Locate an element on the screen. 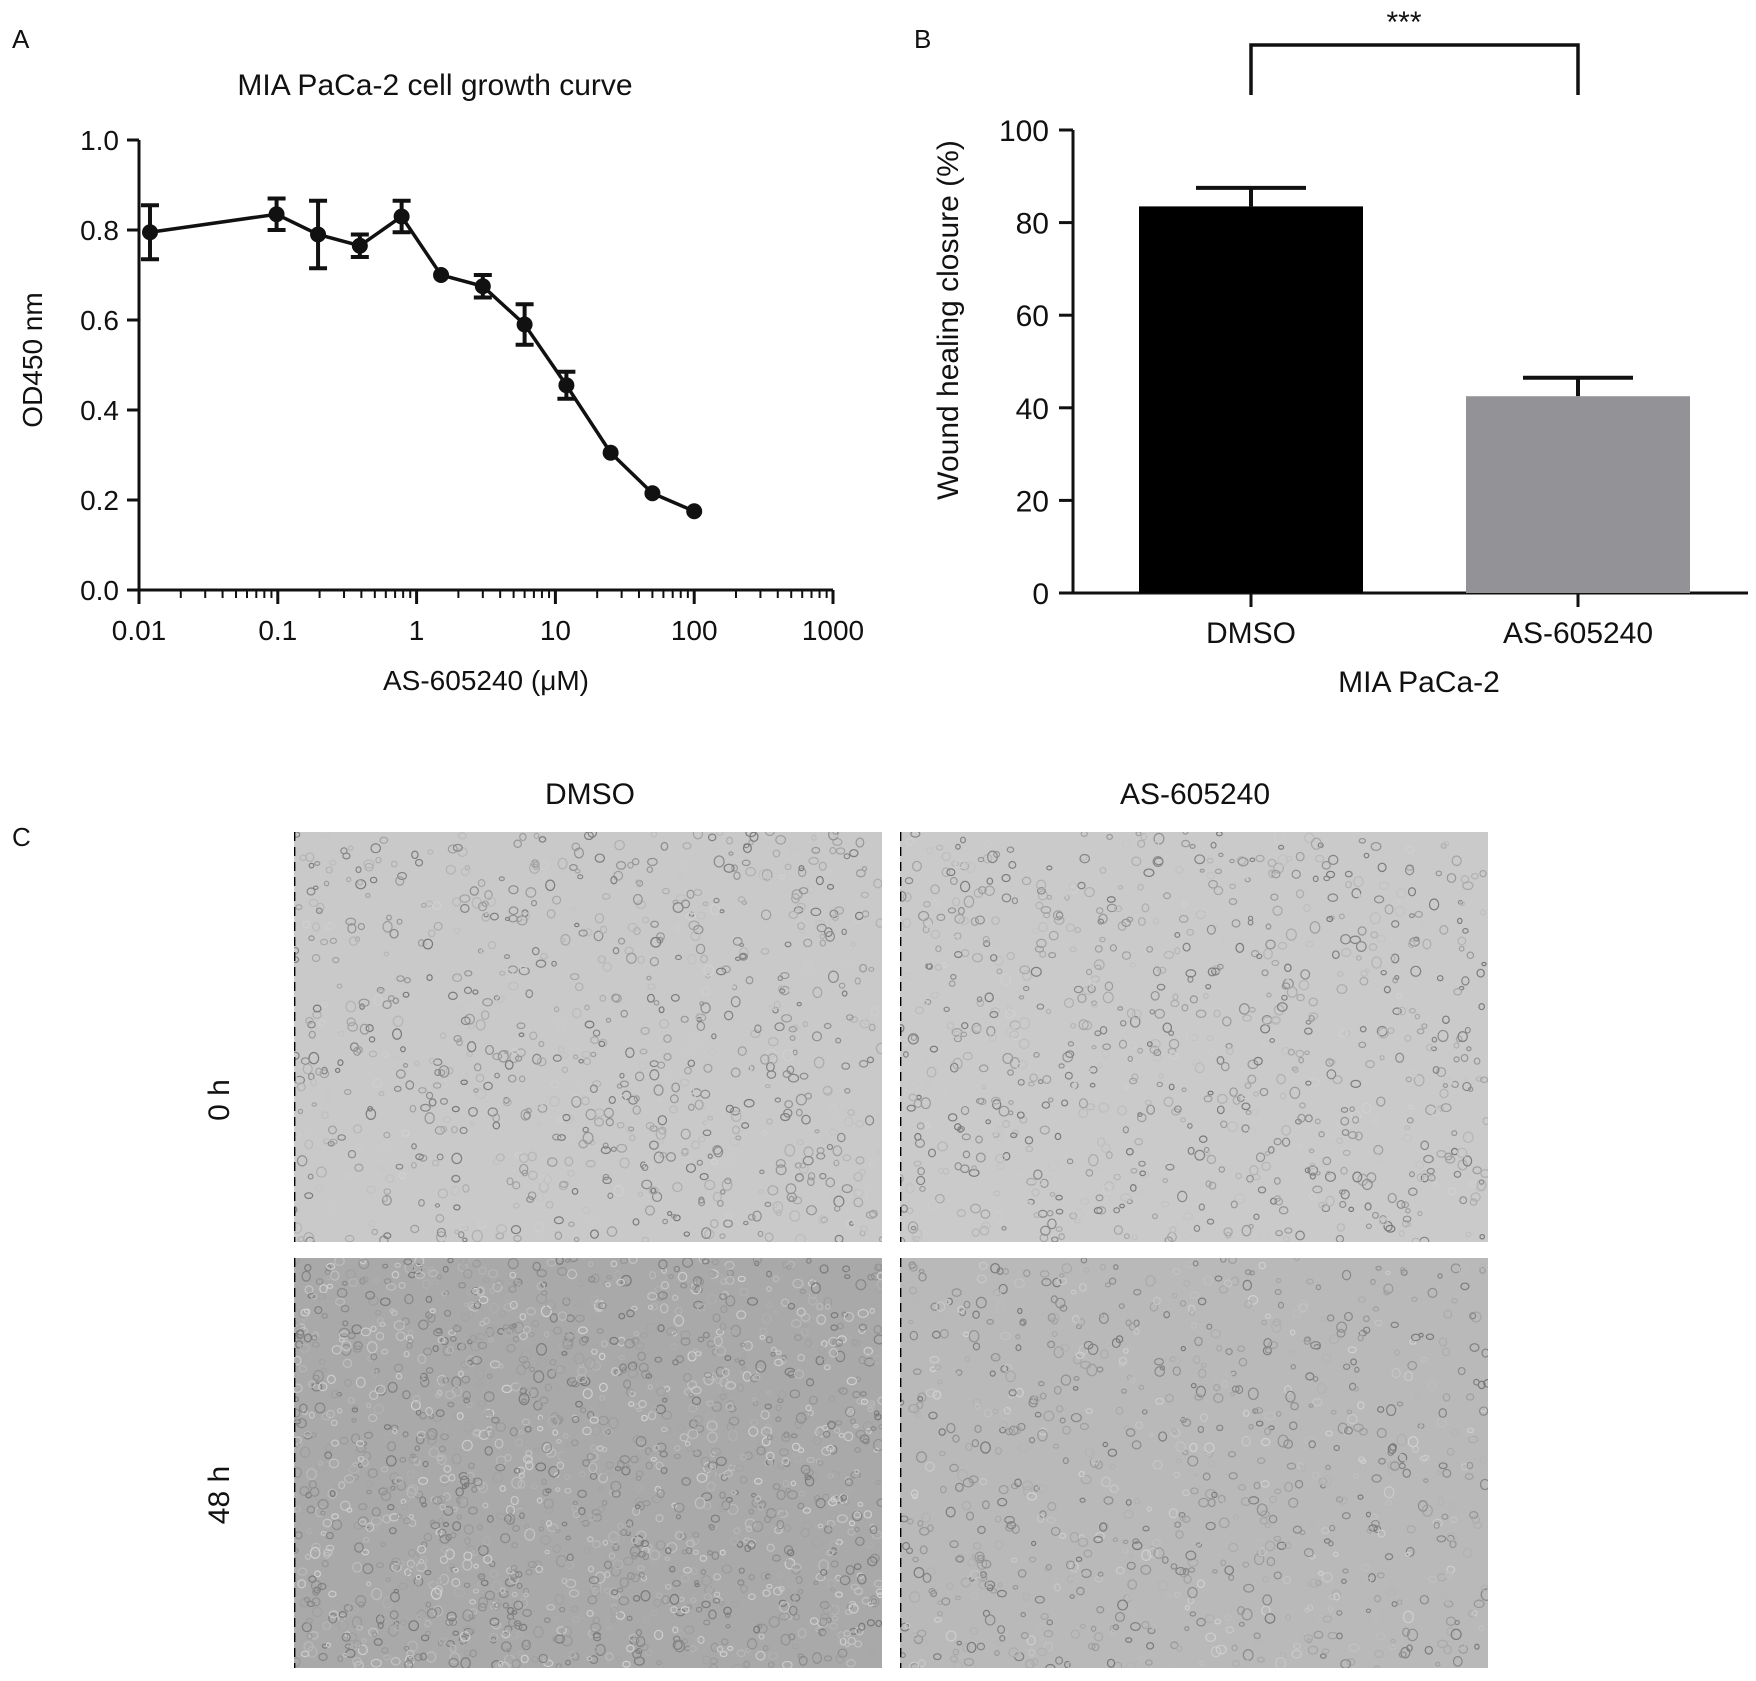 This screenshot has width=1756, height=1681. cell-field is located at coordinates (1194, 1037).